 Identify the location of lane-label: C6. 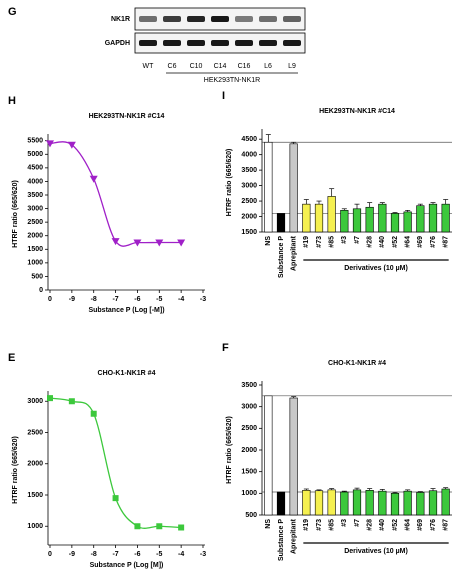
(172, 66).